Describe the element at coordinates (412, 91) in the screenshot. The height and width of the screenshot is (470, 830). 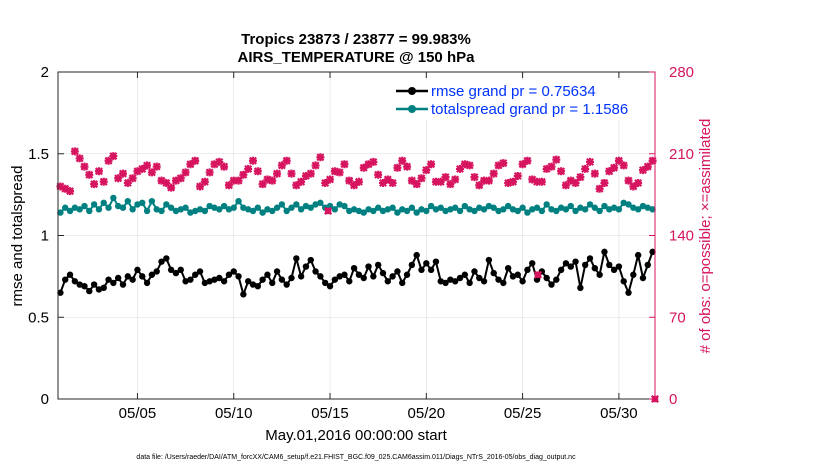
I see `legend-rmse-marker` at that location.